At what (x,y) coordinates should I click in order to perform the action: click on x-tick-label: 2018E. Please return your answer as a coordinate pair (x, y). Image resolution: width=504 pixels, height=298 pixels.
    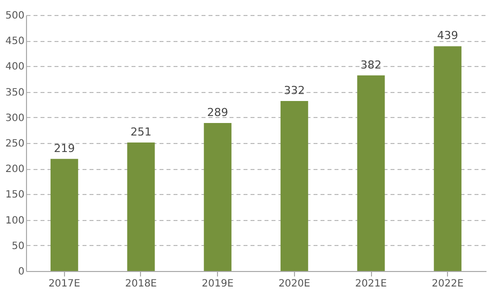
    Looking at the image, I should click on (141, 284).